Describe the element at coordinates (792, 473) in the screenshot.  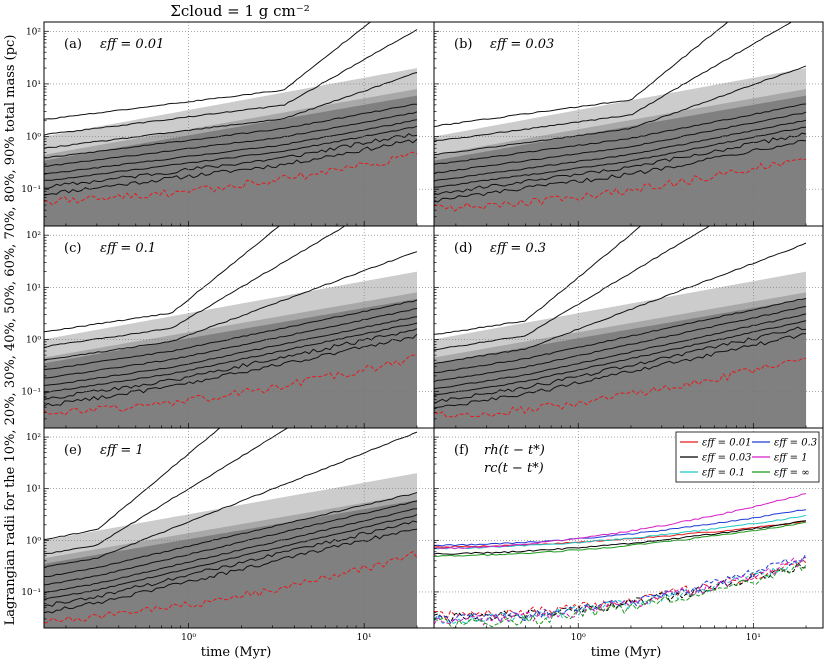
I see `legend-entry-5: εff = ∞` at that location.